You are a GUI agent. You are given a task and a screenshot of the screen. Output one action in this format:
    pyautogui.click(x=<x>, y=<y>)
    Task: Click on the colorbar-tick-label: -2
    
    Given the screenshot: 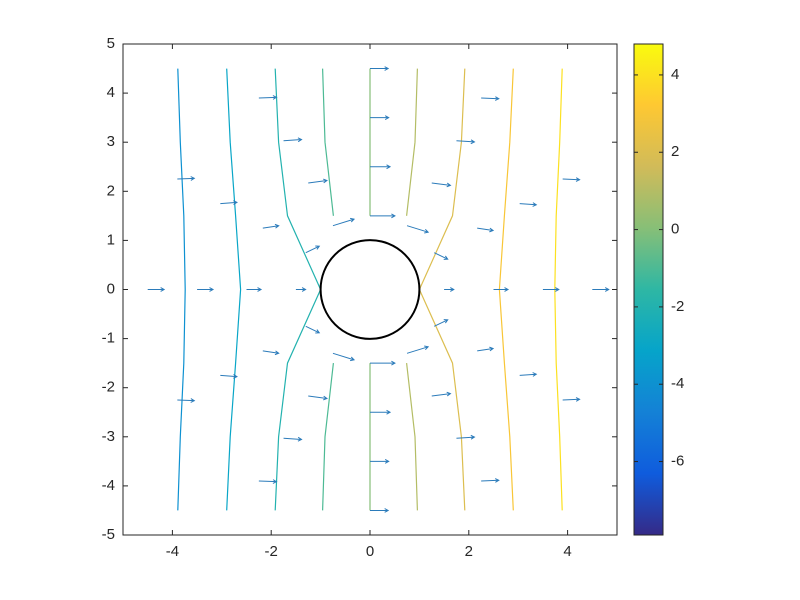 What is the action you would take?
    pyautogui.click(x=677, y=306)
    